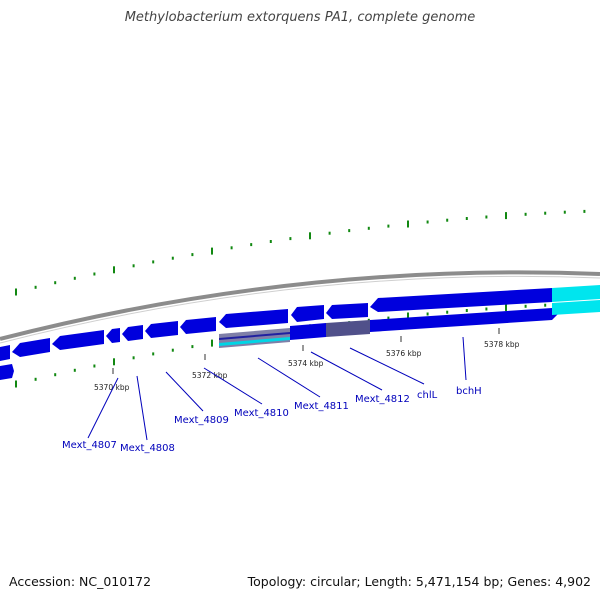  I want to click on gc-skew-outer-track, so click(300, 252).